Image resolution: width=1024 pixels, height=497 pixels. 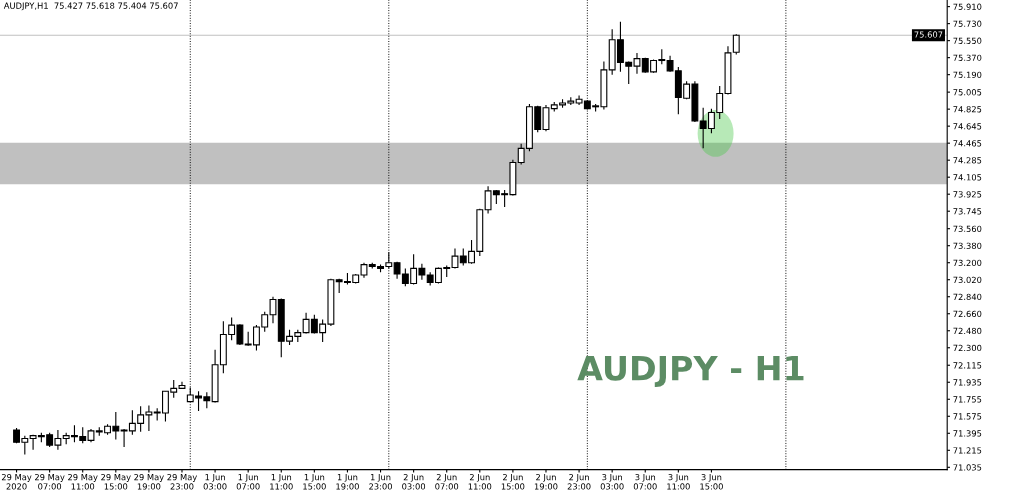 I want to click on y-tick-label: 71.395, so click(x=967, y=433).